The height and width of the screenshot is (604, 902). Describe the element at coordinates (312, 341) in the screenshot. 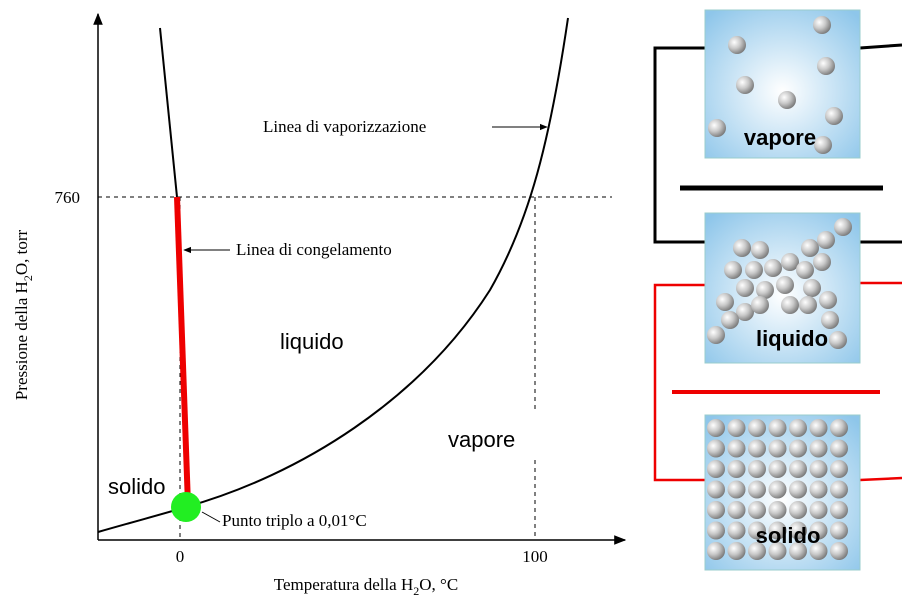

I see `region-label: liquido` at that location.